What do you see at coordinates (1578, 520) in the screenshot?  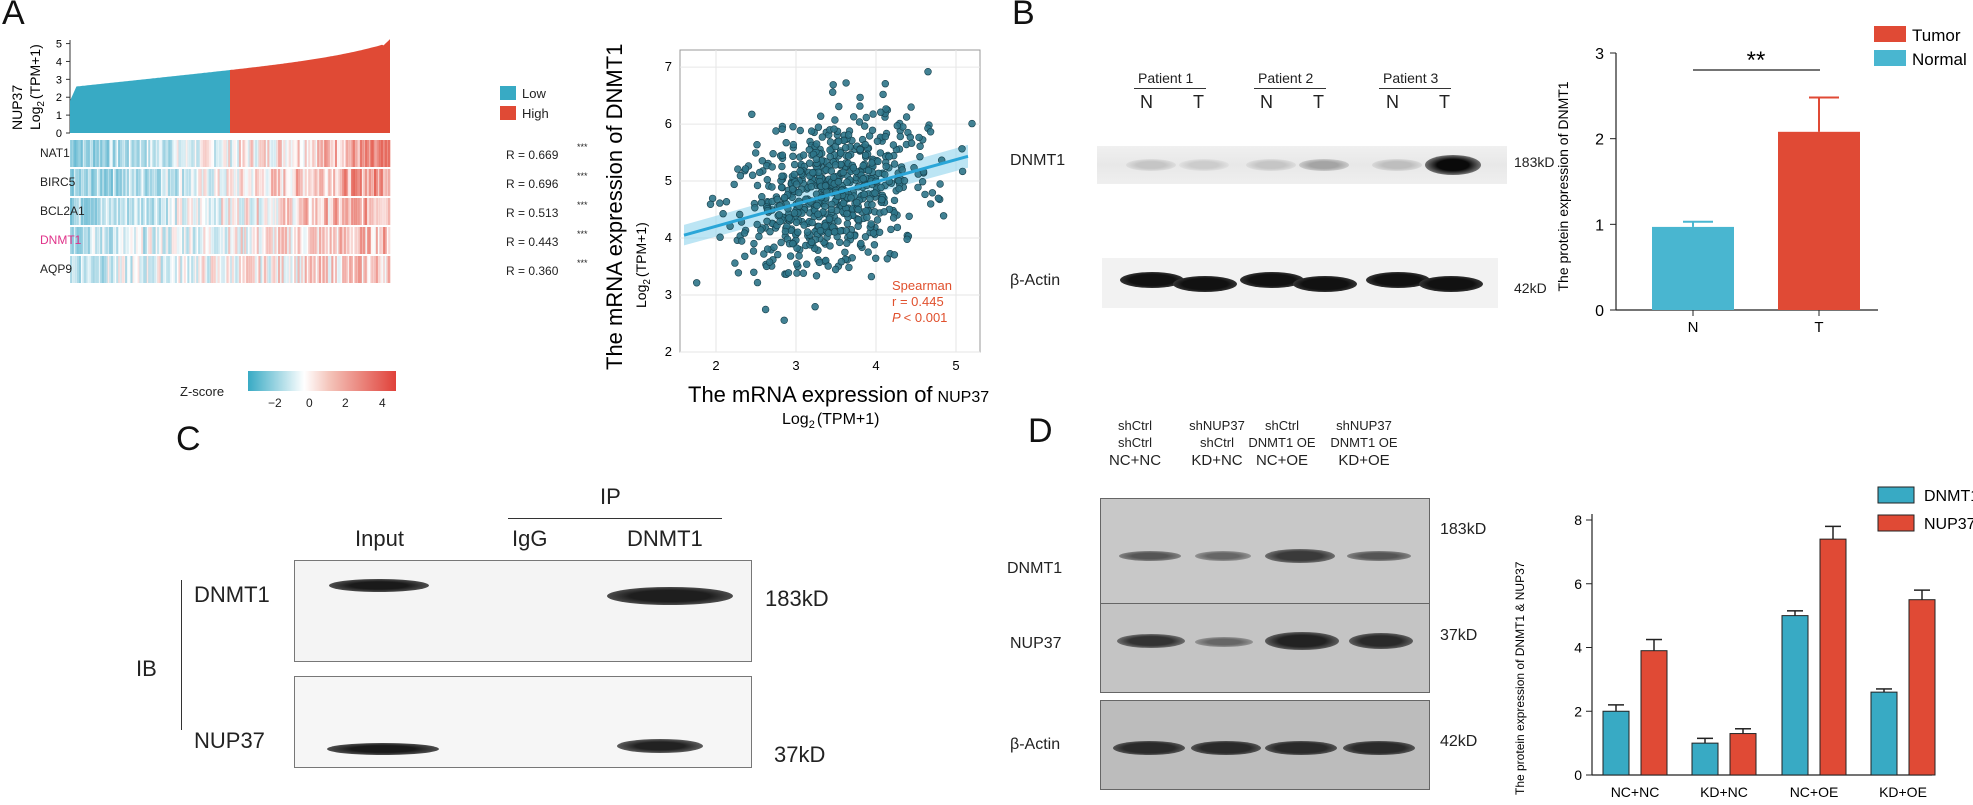 I see `chart-d-ytick-label: 8` at bounding box center [1578, 520].